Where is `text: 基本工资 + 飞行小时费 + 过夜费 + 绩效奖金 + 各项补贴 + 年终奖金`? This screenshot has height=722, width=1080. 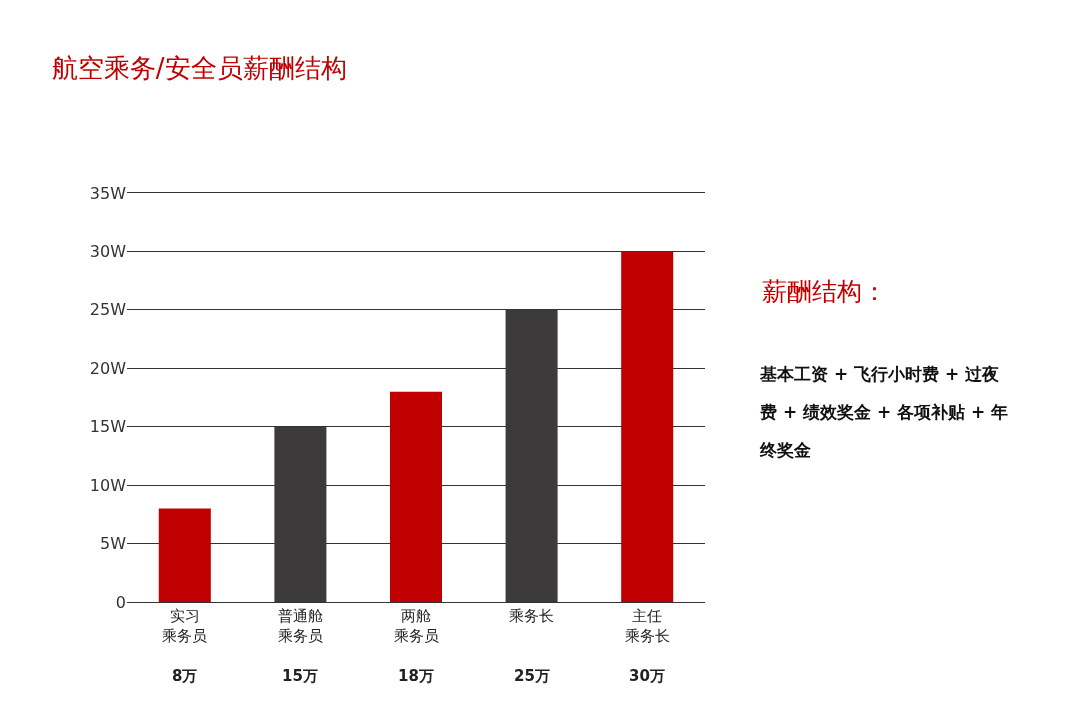 text: 基本工资 + 飞行小时费 + 过夜费 + 绩效奖金 + 各项补贴 + 年终奖金 is located at coordinates (885, 412).